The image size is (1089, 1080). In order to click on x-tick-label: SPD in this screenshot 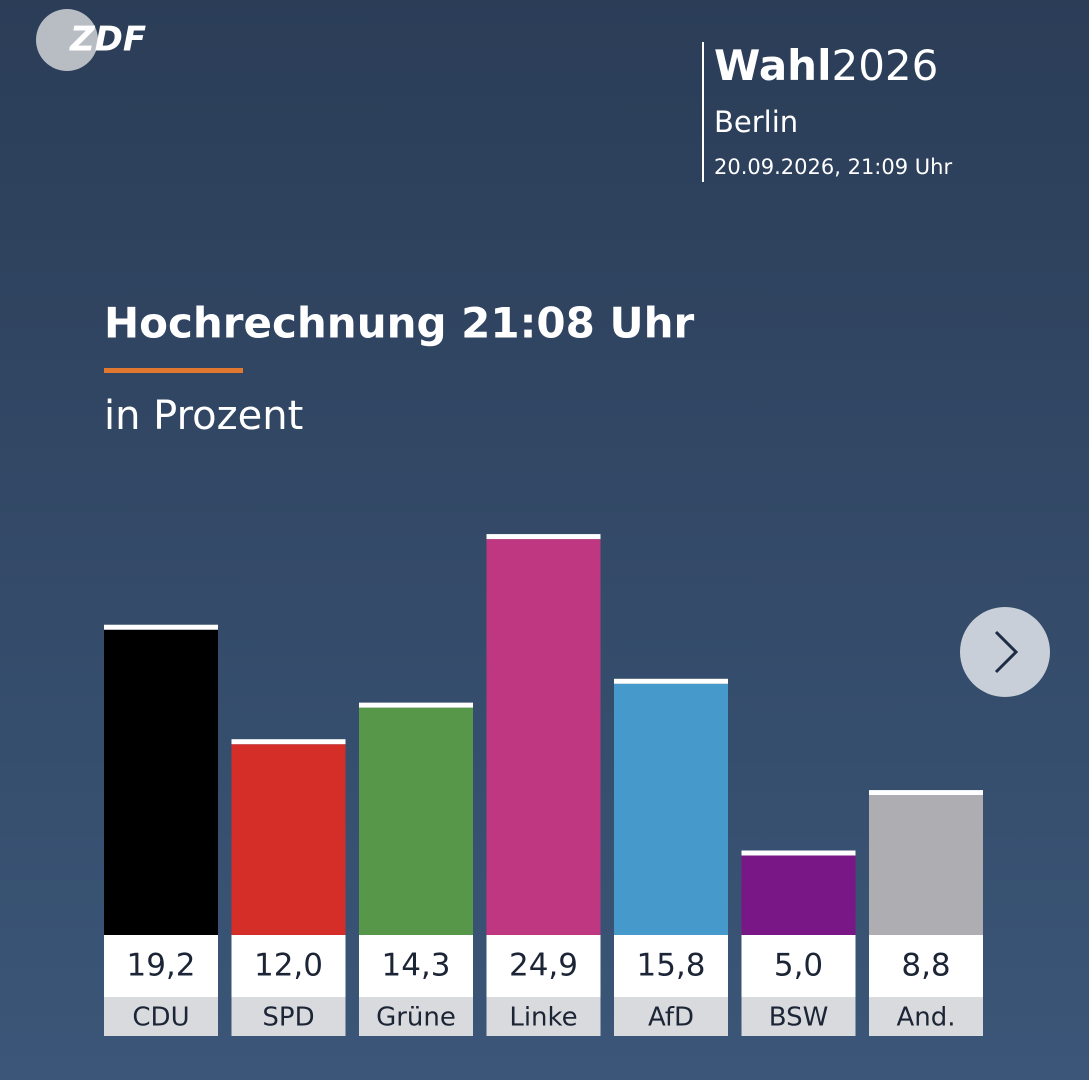, I will do `click(288, 1018)`.